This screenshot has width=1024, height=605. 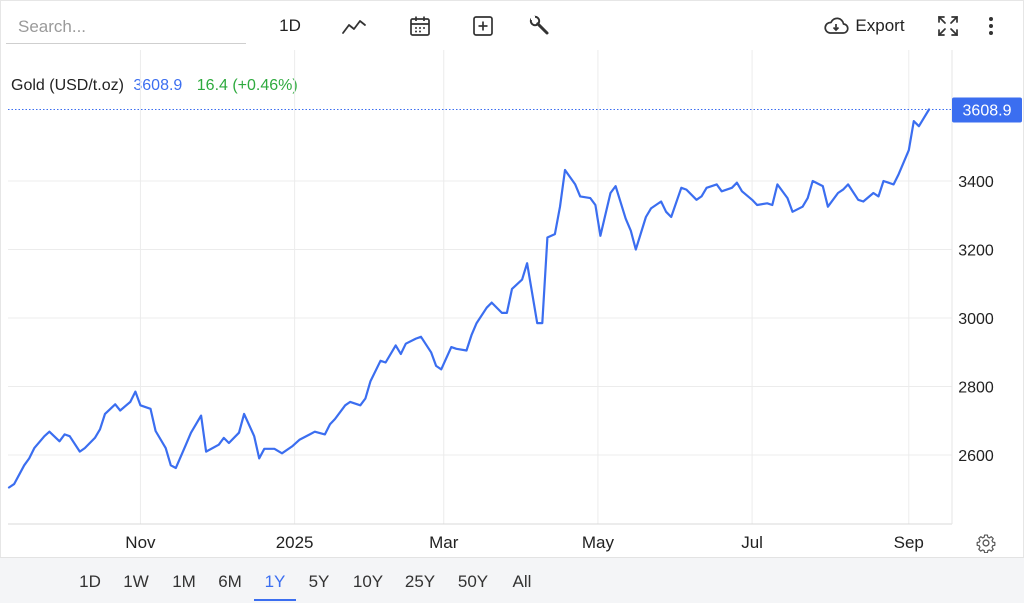 I want to click on line-chart-icon, so click(x=354, y=26).